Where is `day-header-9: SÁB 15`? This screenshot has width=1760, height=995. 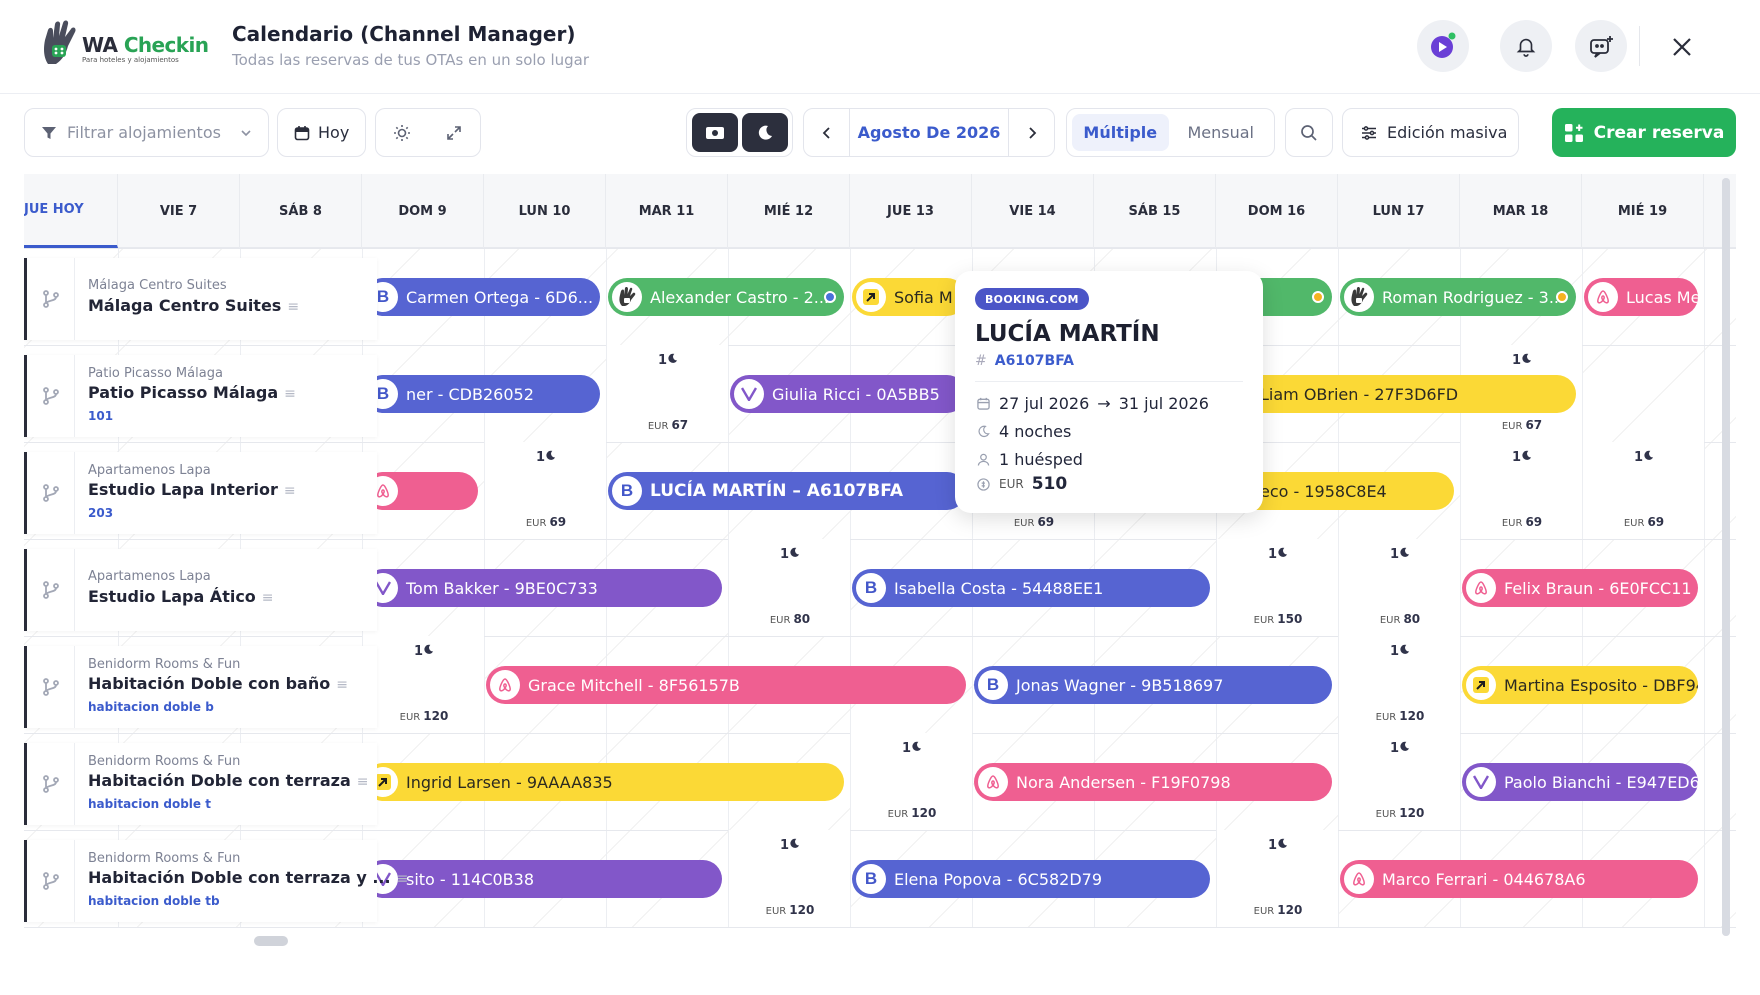
day-header-9: SÁB 15 is located at coordinates (1155, 211).